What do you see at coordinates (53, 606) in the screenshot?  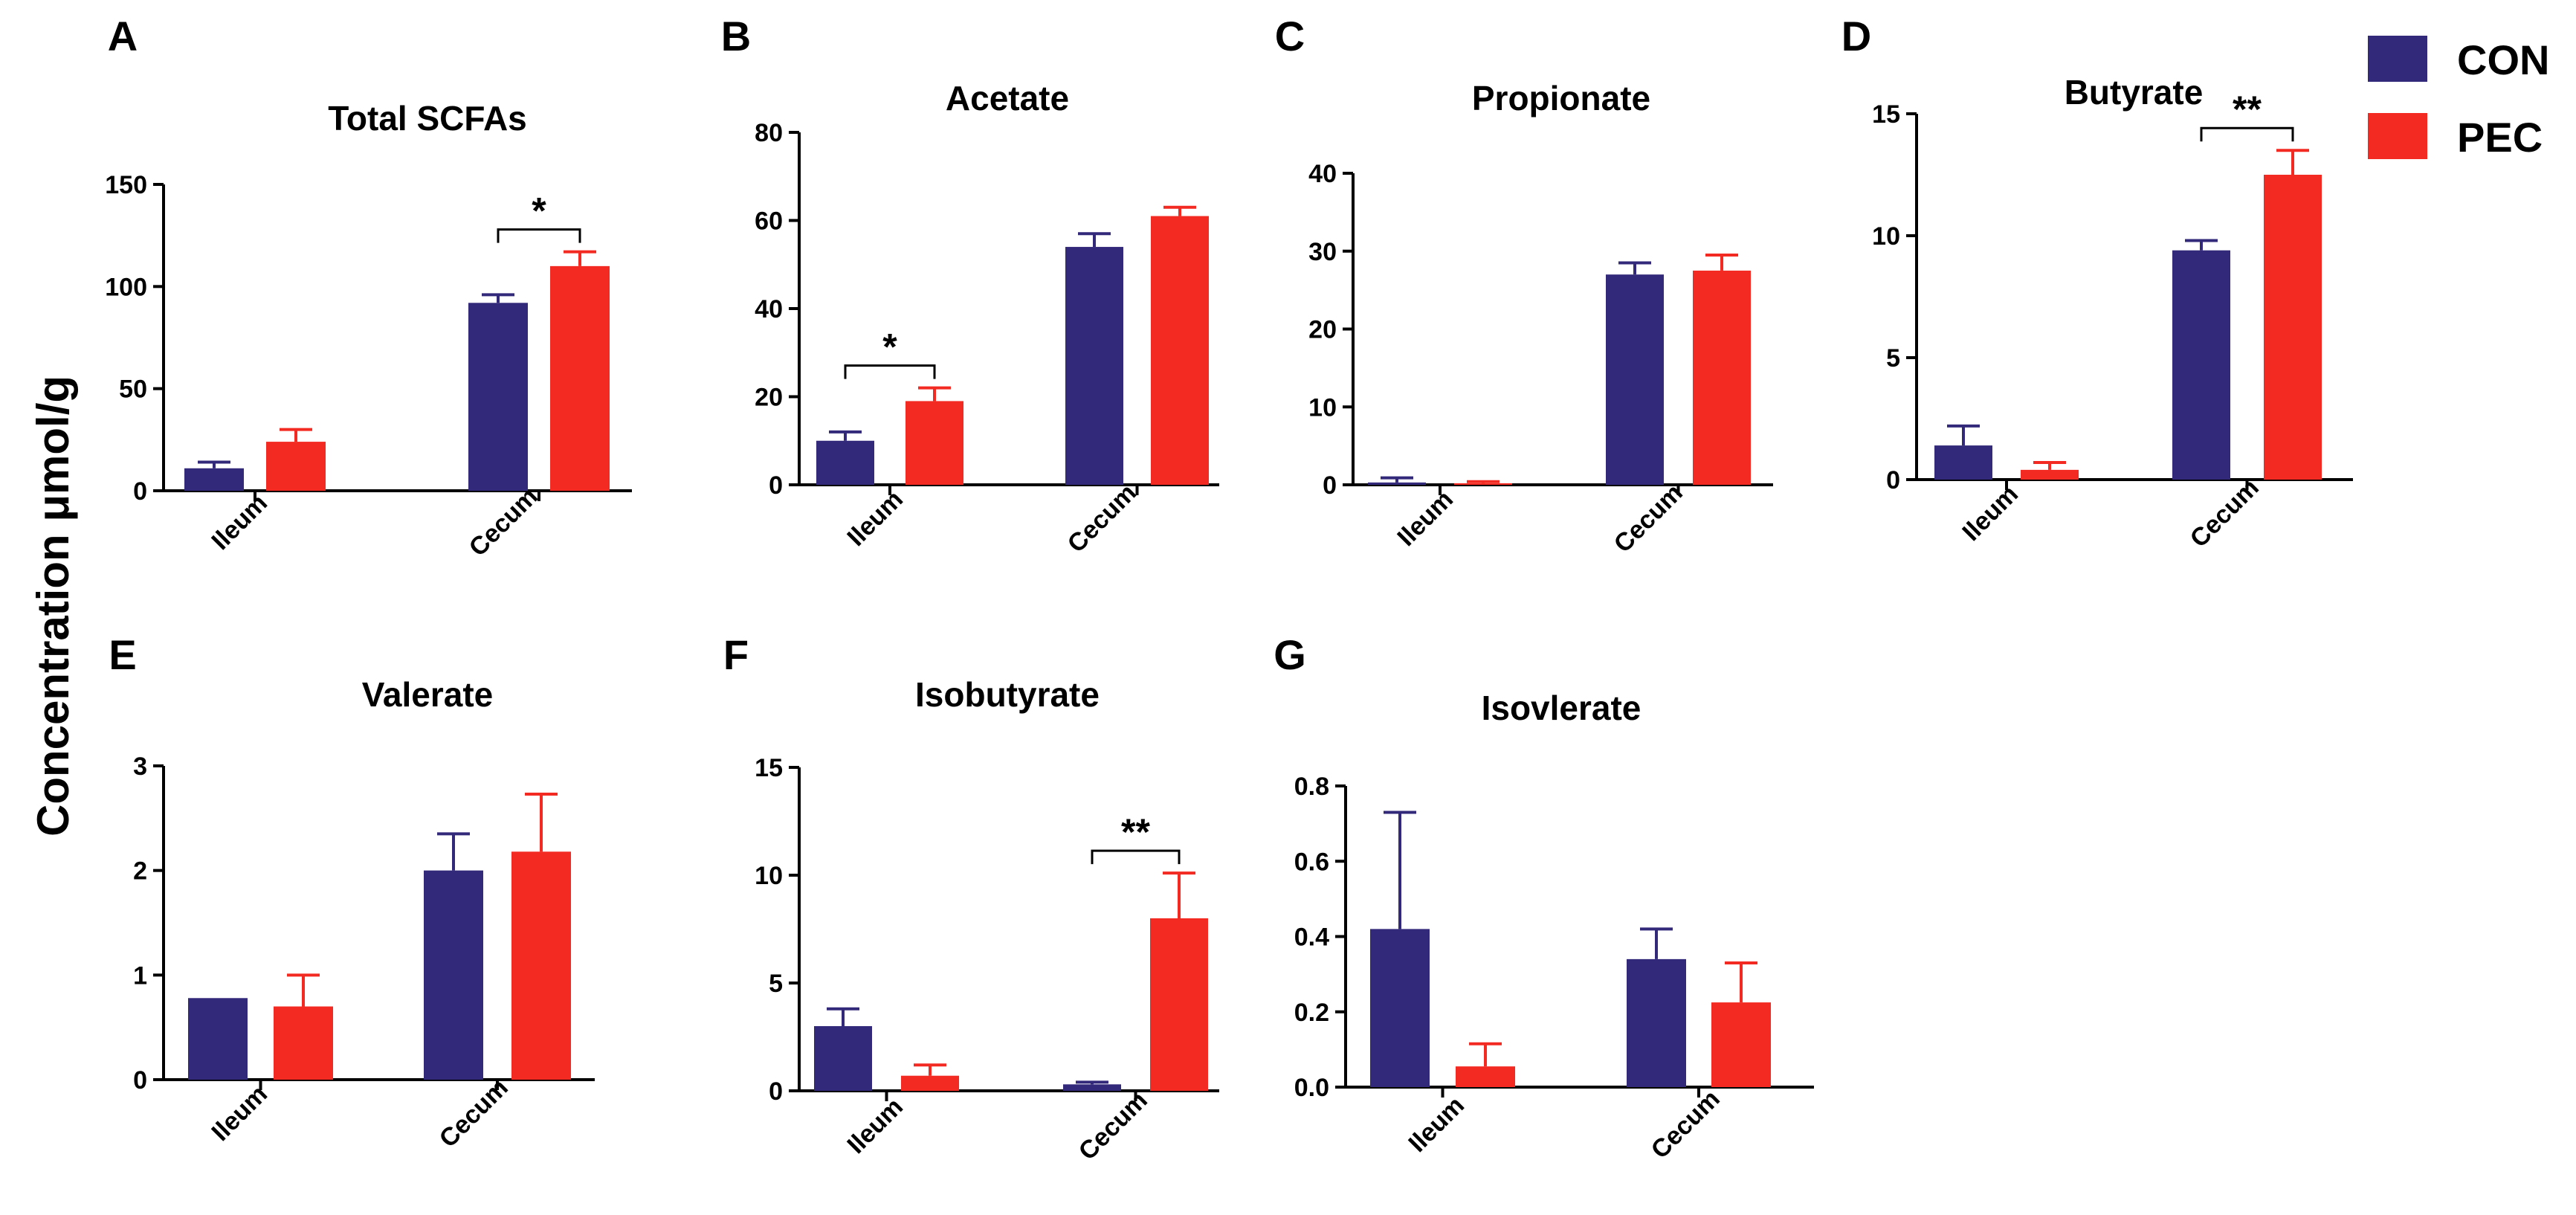 I see `y-axis-label: Concentration μmol/g` at bounding box center [53, 606].